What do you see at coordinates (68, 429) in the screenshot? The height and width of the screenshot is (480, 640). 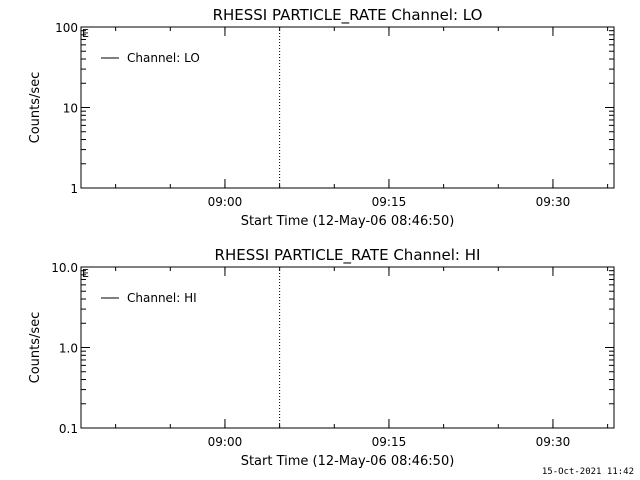 I see `y-tick-label: 0.1` at bounding box center [68, 429].